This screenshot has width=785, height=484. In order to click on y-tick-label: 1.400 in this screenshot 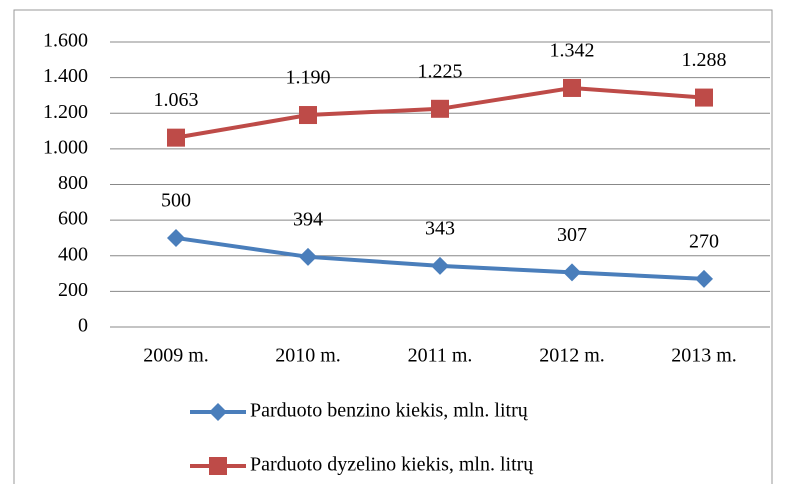, I will do `click(65, 76)`.